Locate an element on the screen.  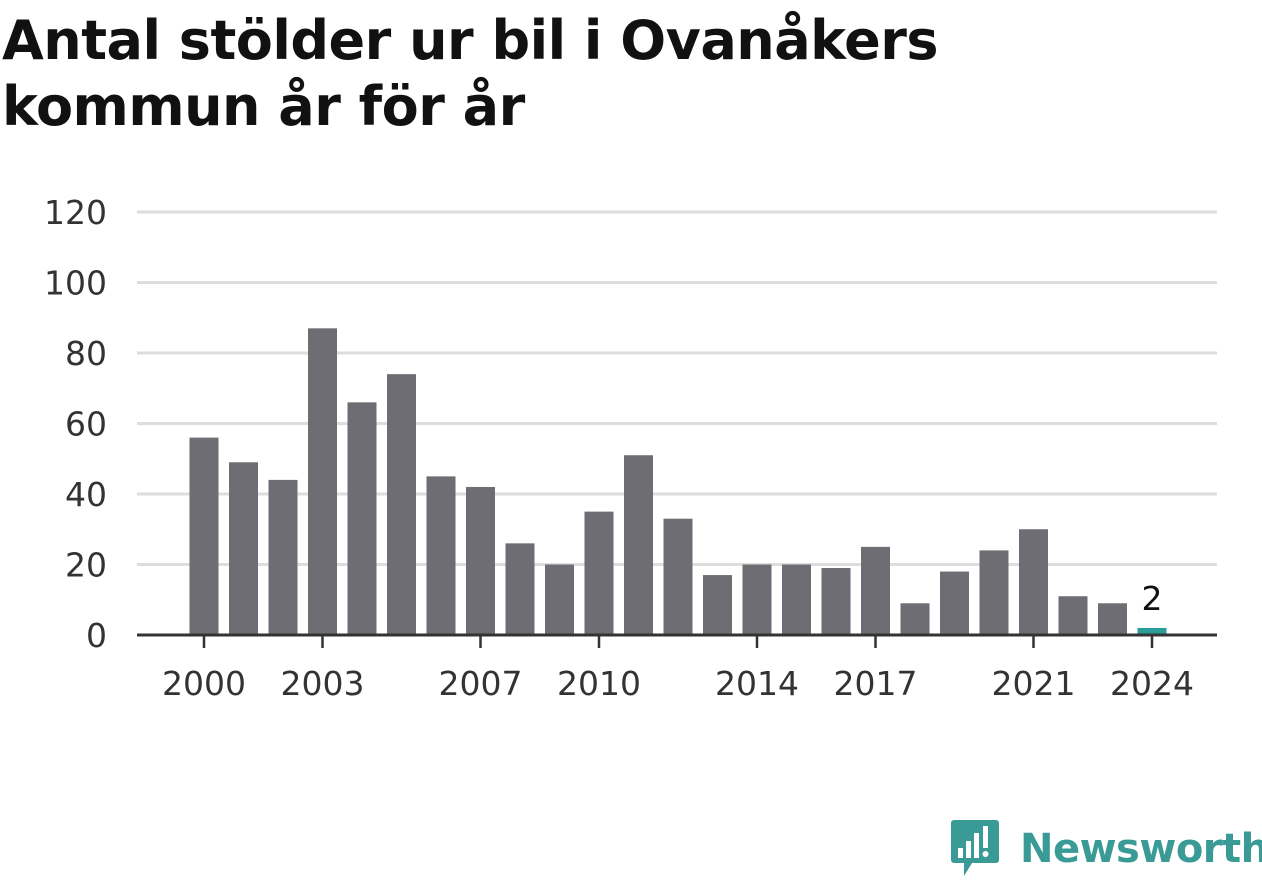
y-tick-label: 40 is located at coordinates (86, 494).